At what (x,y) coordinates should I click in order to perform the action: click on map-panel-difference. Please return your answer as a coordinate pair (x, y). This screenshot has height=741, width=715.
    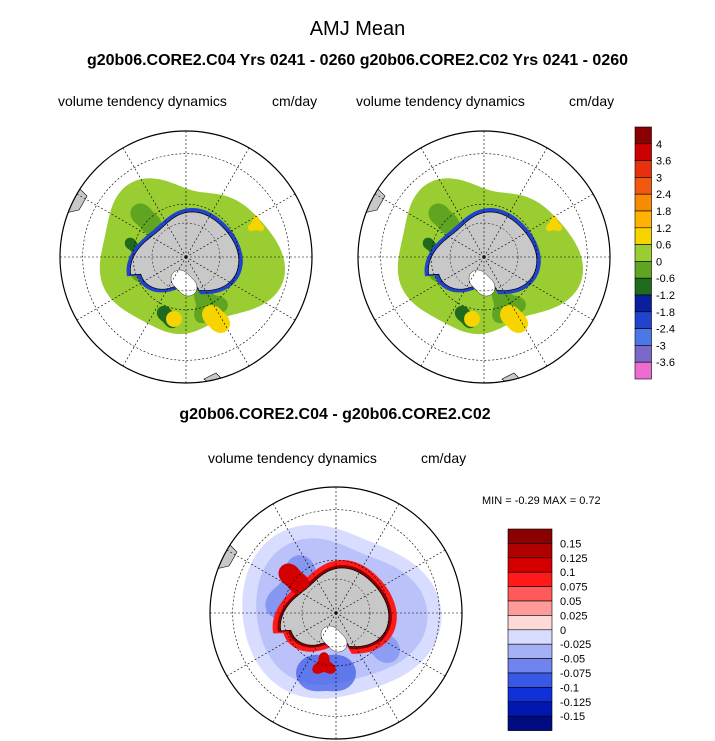
    Looking at the image, I should click on (326, 611).